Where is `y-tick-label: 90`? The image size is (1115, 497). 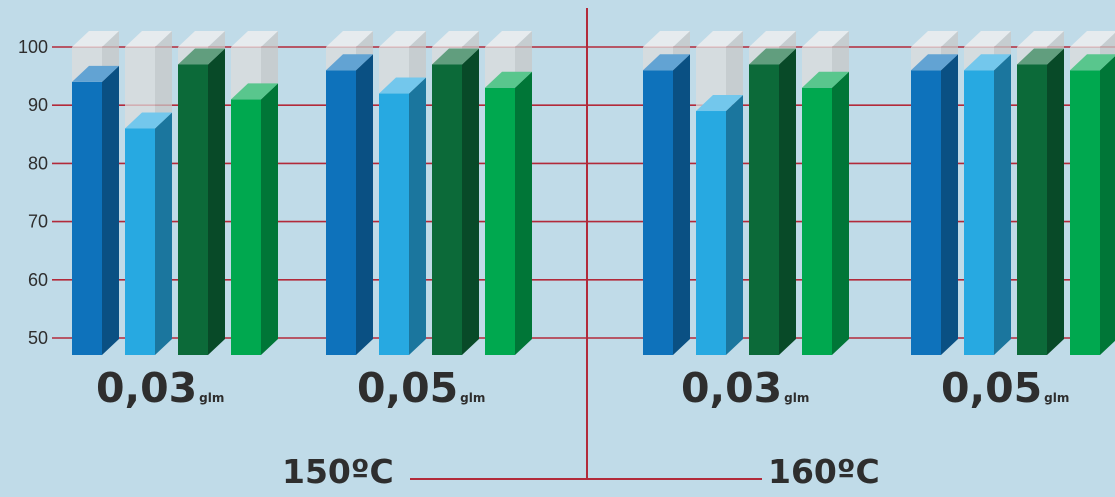
y-tick-label: 90 is located at coordinates (38, 105).